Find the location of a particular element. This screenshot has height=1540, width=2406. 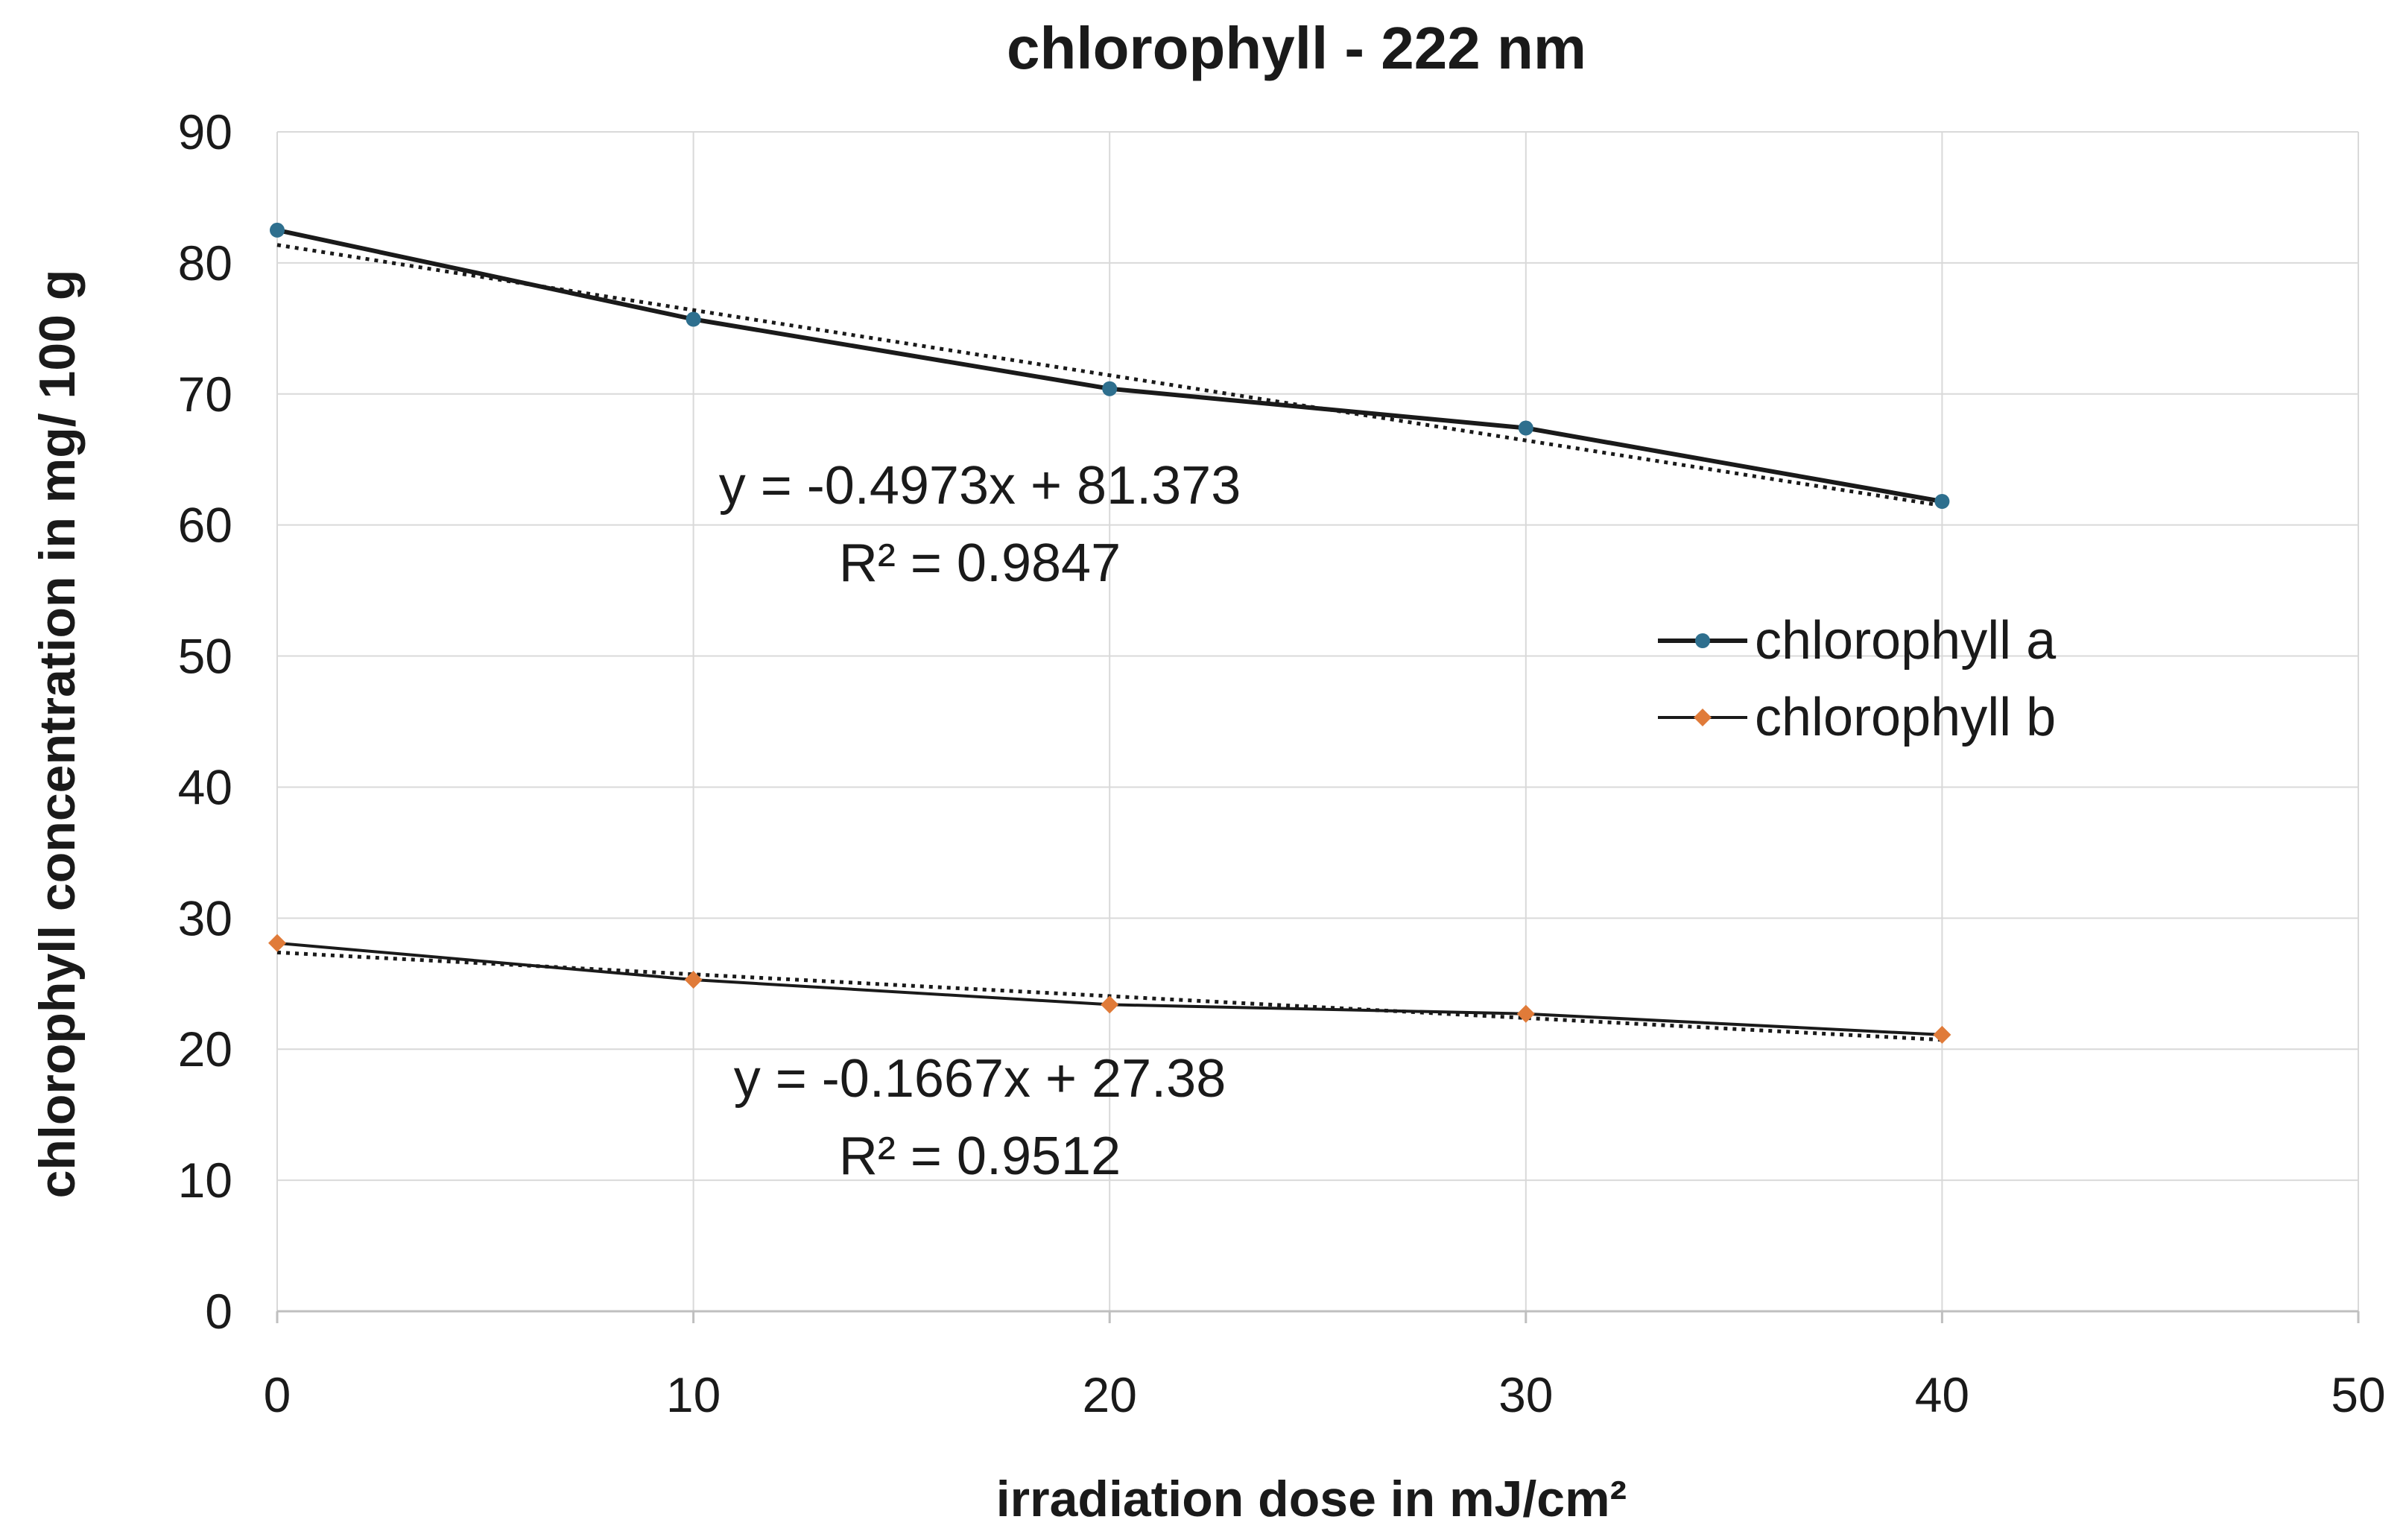

x-tick-label-20: 20 is located at coordinates (1109, 1394).